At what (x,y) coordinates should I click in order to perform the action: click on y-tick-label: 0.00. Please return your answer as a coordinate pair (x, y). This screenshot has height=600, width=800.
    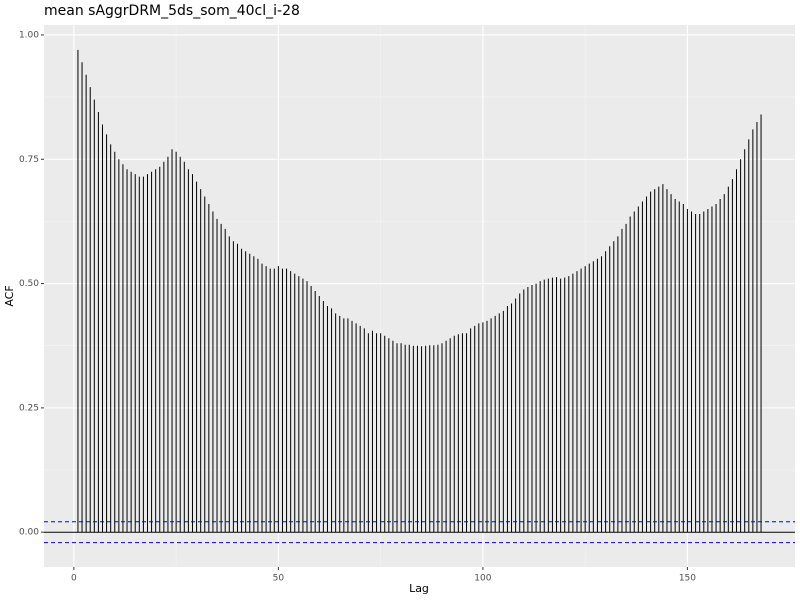
    Looking at the image, I should click on (29, 533).